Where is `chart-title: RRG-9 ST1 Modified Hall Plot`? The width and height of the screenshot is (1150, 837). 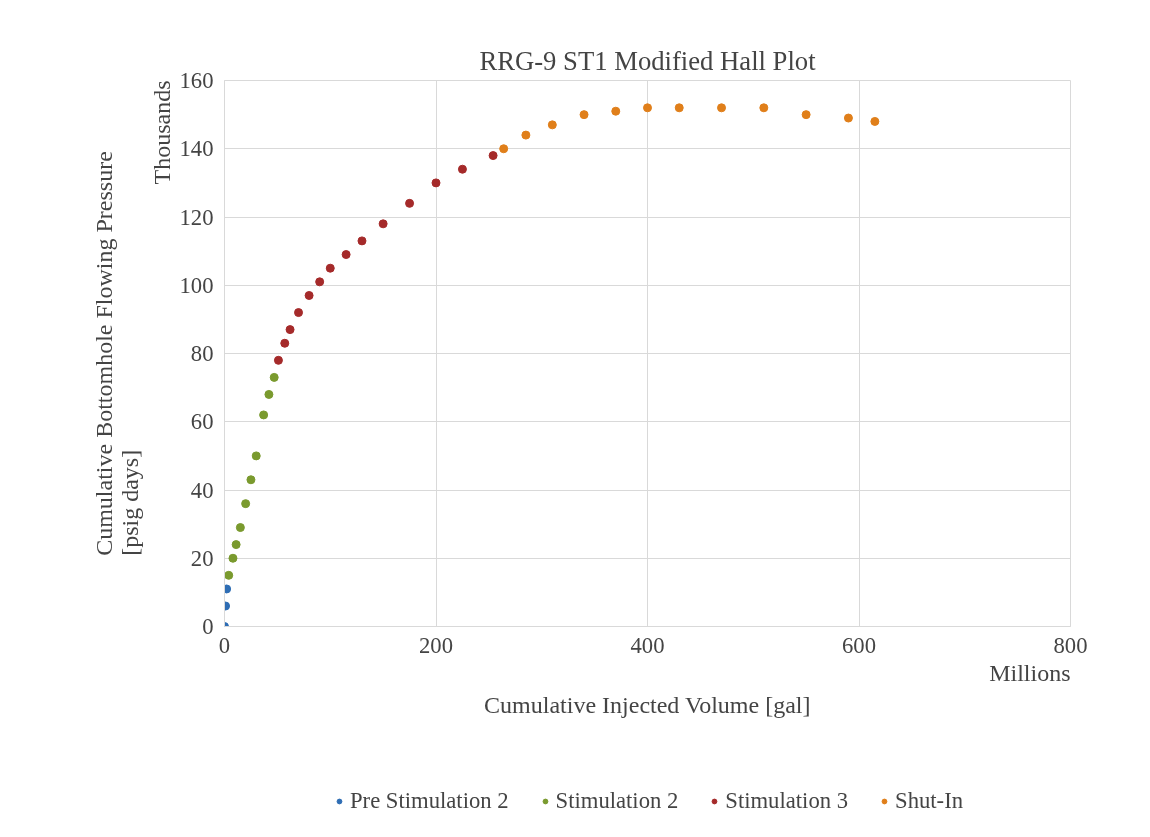 chart-title: RRG-9 ST1 Modified Hall Plot is located at coordinates (648, 60).